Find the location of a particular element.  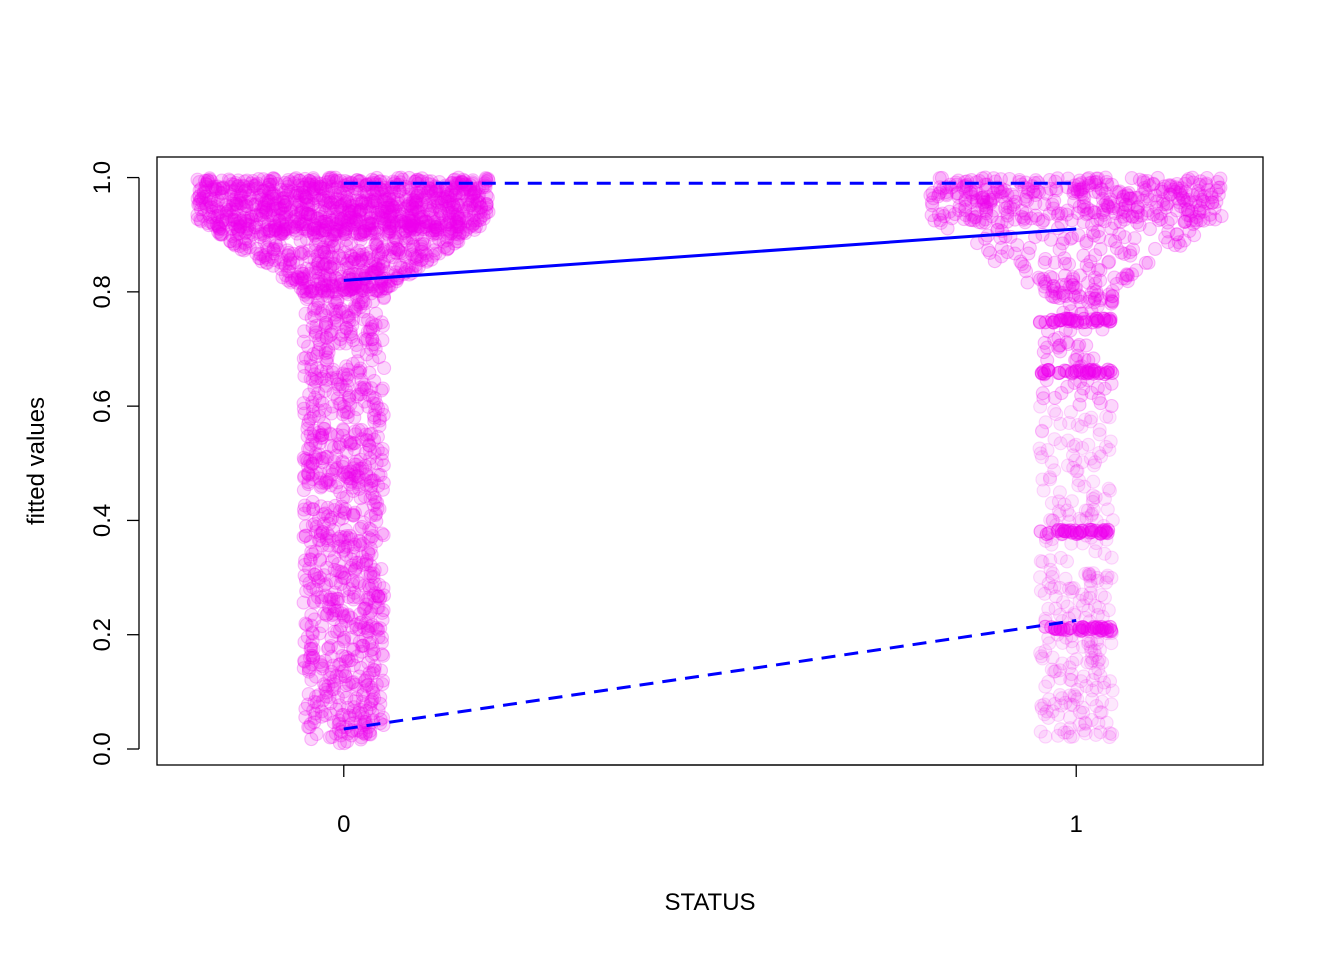

y-tick-label: 1.0 is located at coordinates (102, 177).